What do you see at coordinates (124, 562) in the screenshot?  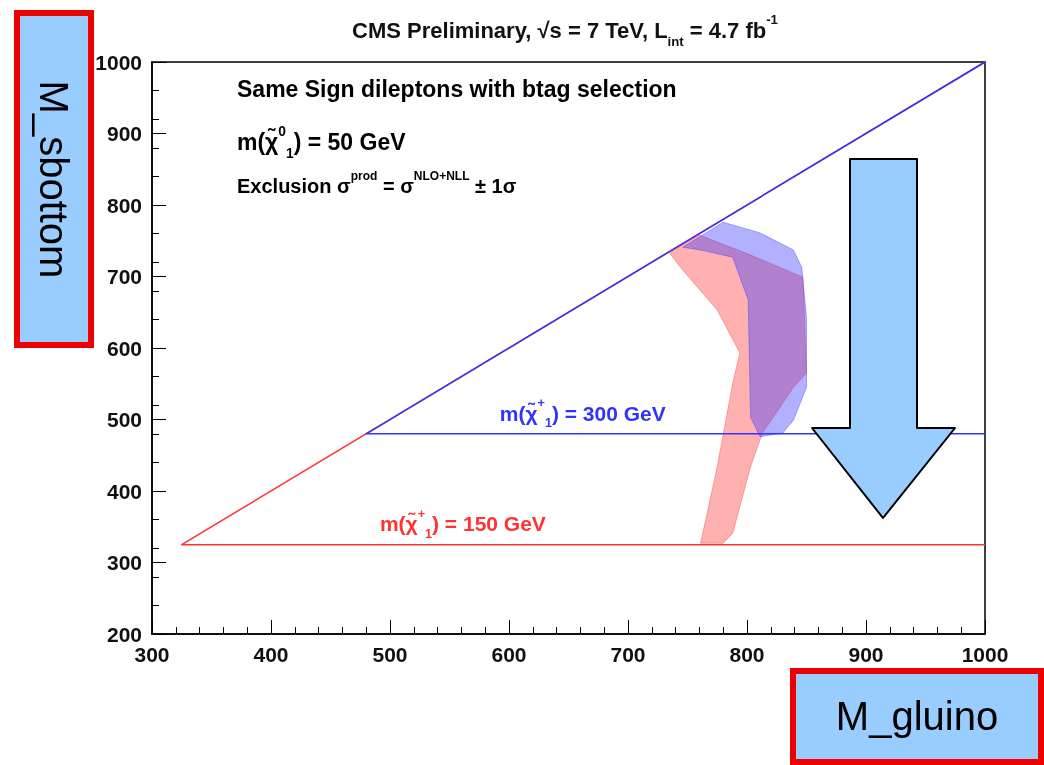 I see `y-tick-label: 300` at bounding box center [124, 562].